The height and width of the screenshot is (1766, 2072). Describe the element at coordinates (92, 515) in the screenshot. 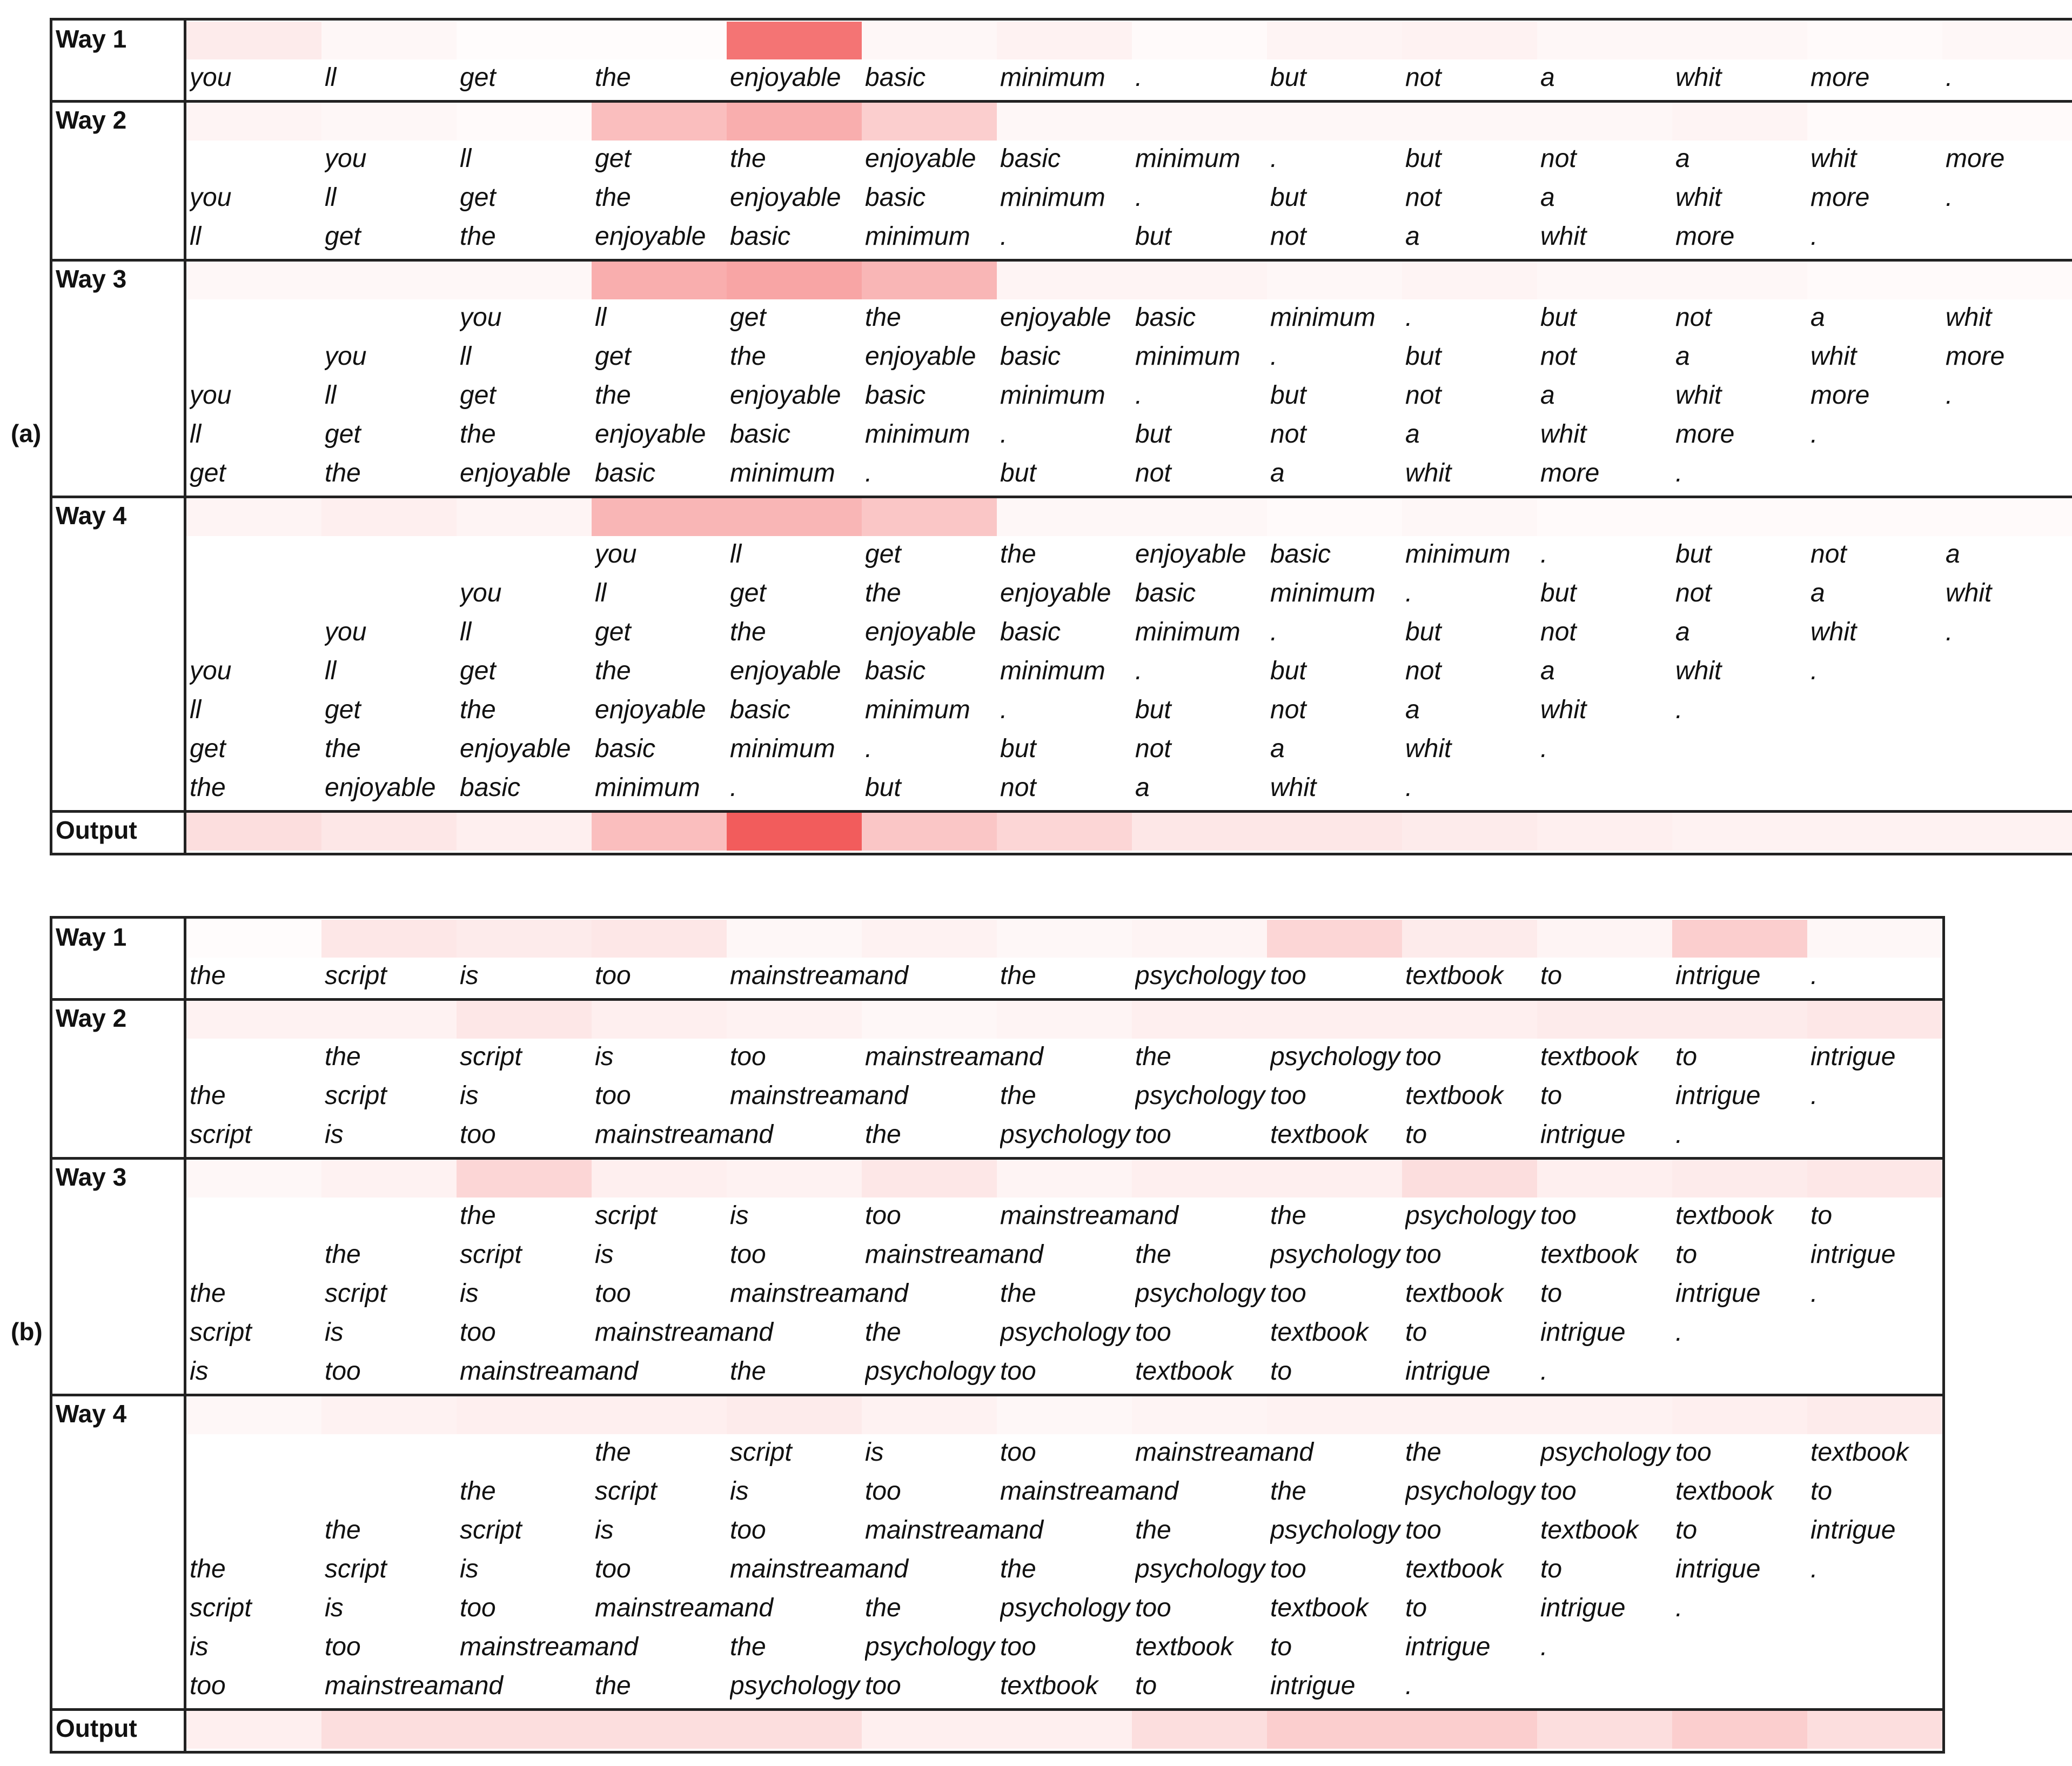

I see `way-label: Way 4` at that location.